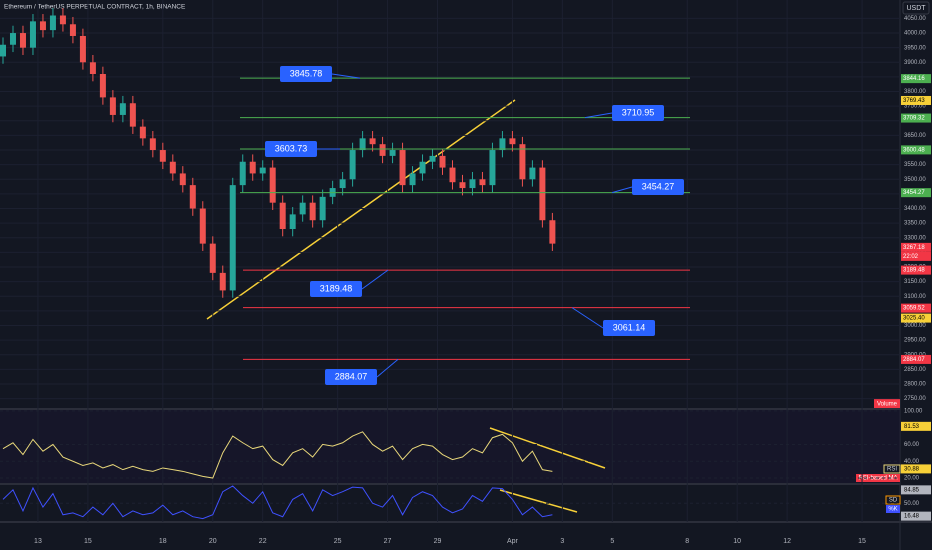 The image size is (932, 550). What do you see at coordinates (912, 469) in the screenshot?
I see `marker-label: 30.88` at bounding box center [912, 469].